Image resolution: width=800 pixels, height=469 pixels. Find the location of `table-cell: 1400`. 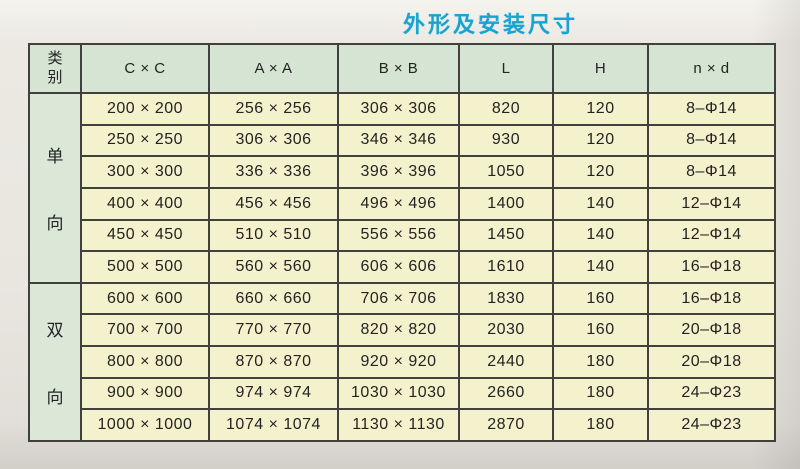

table-cell: 1400 is located at coordinates (506, 203).